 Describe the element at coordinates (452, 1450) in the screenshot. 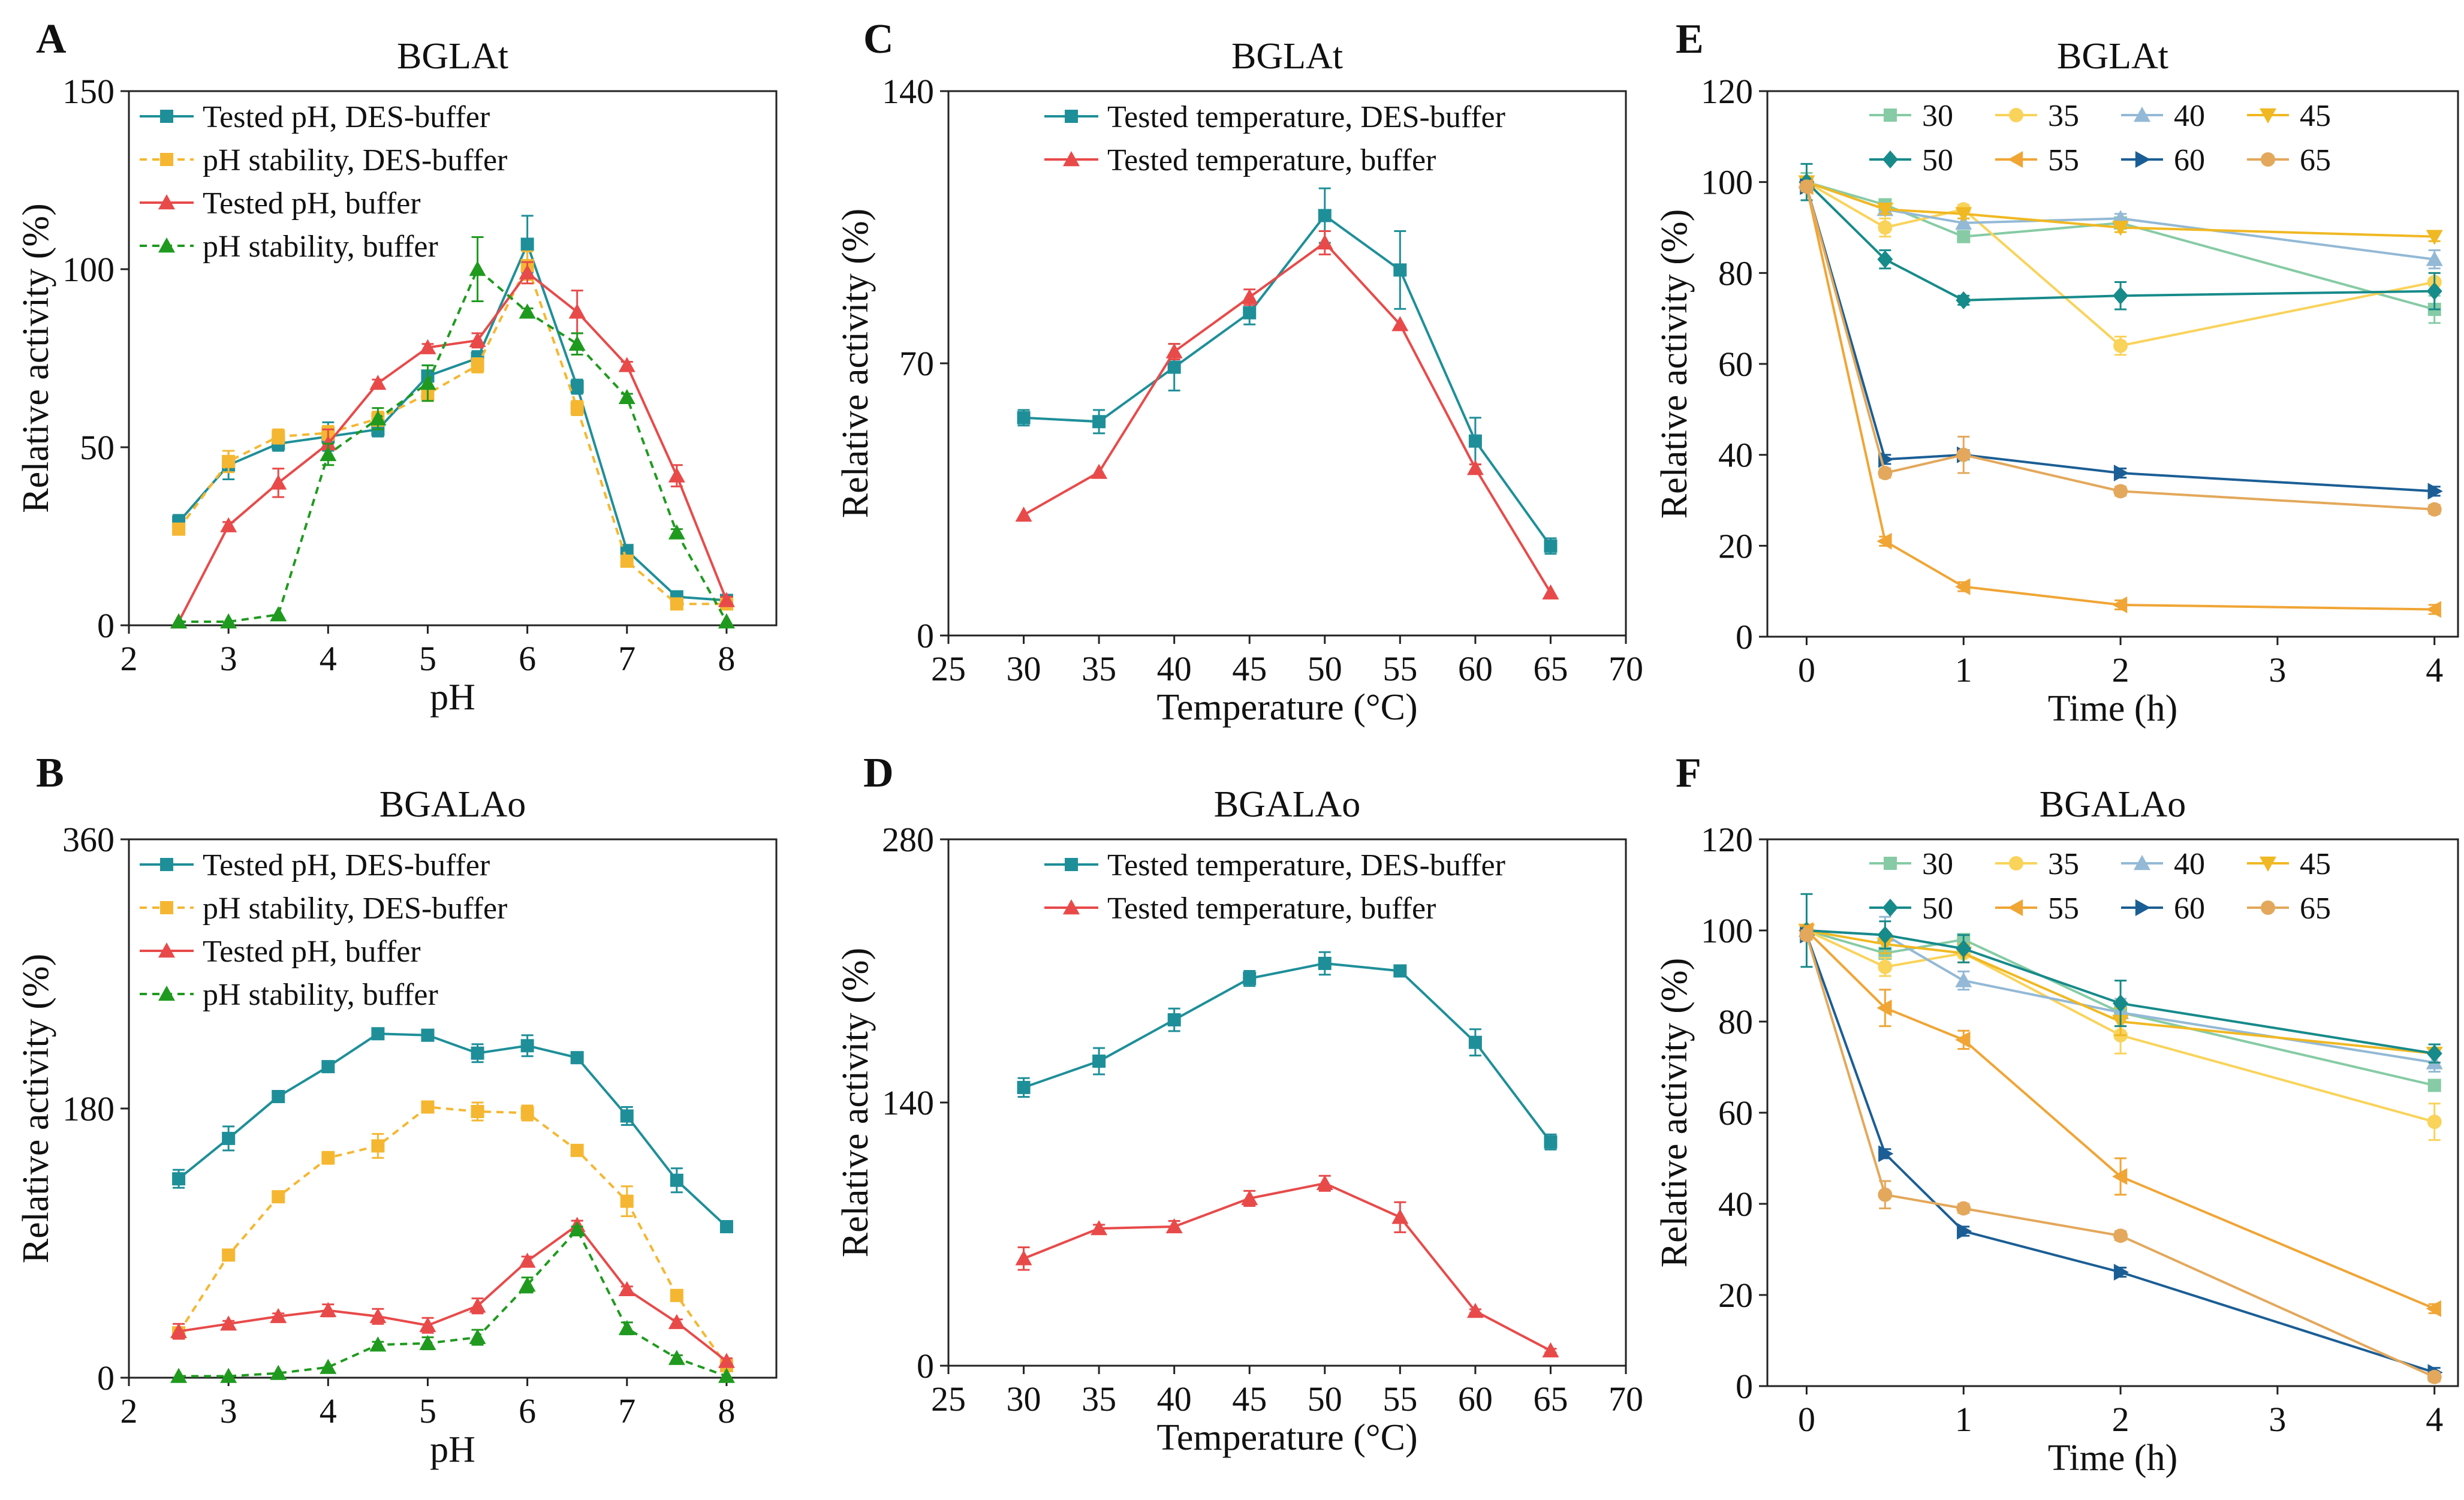

I see `x-axis-label: pH` at that location.